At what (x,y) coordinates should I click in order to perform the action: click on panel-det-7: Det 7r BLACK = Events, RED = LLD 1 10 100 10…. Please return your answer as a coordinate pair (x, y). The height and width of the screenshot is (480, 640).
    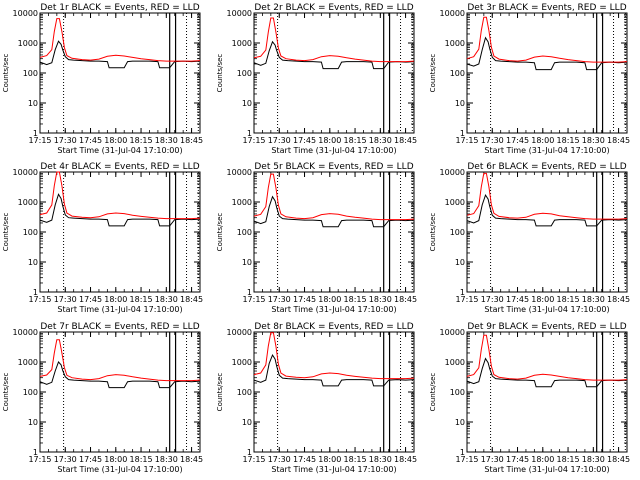
    Looking at the image, I should click on (102, 398).